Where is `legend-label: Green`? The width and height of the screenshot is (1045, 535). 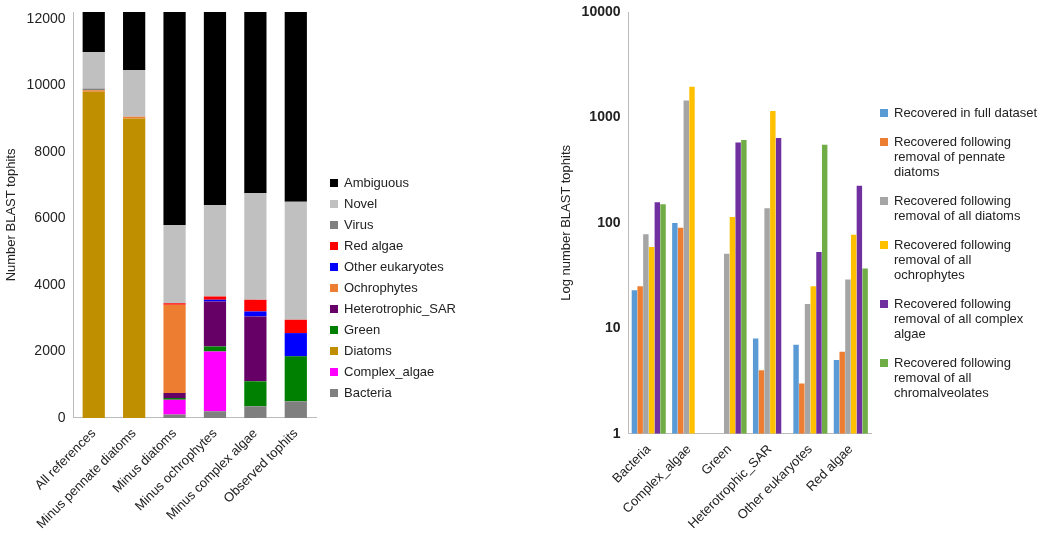 legend-label: Green is located at coordinates (362, 329).